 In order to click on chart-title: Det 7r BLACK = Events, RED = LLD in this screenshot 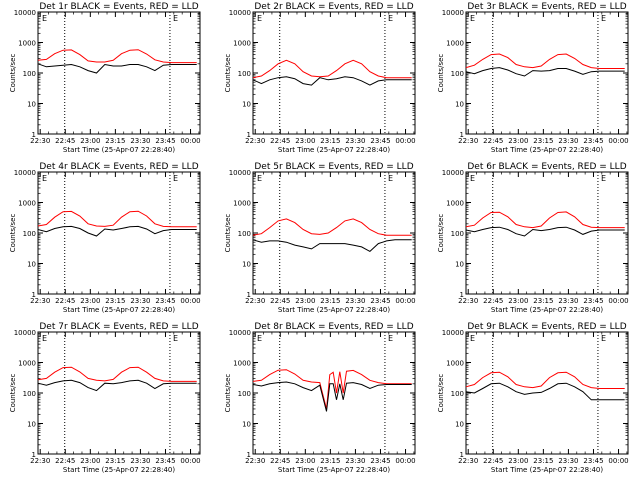, I will do `click(118, 327)`.